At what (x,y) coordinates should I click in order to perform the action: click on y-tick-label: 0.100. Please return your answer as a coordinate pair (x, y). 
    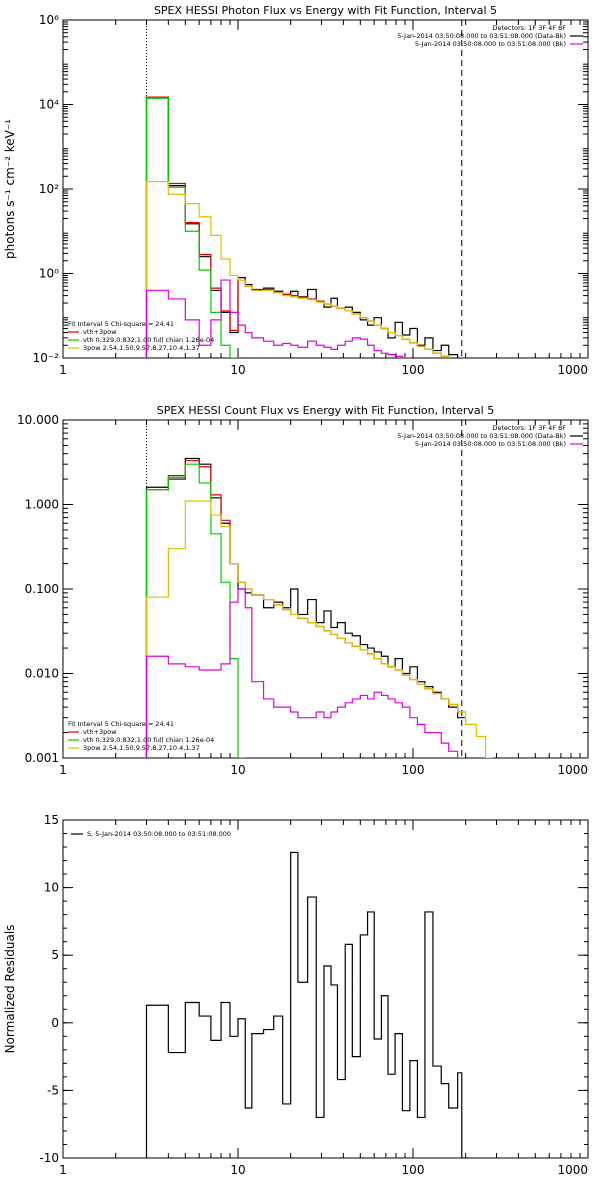
    Looking at the image, I should click on (42, 589).